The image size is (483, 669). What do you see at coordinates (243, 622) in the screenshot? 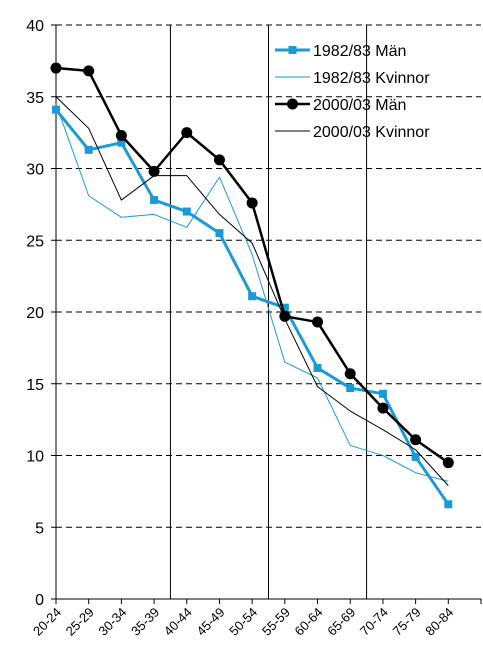
I see `x-tick-label: 50-54` at bounding box center [243, 622].